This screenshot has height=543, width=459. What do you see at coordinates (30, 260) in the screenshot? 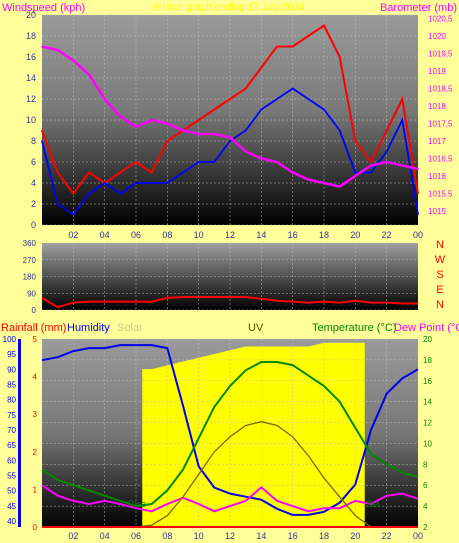
I see `direction-tick-label: 270` at bounding box center [30, 260].